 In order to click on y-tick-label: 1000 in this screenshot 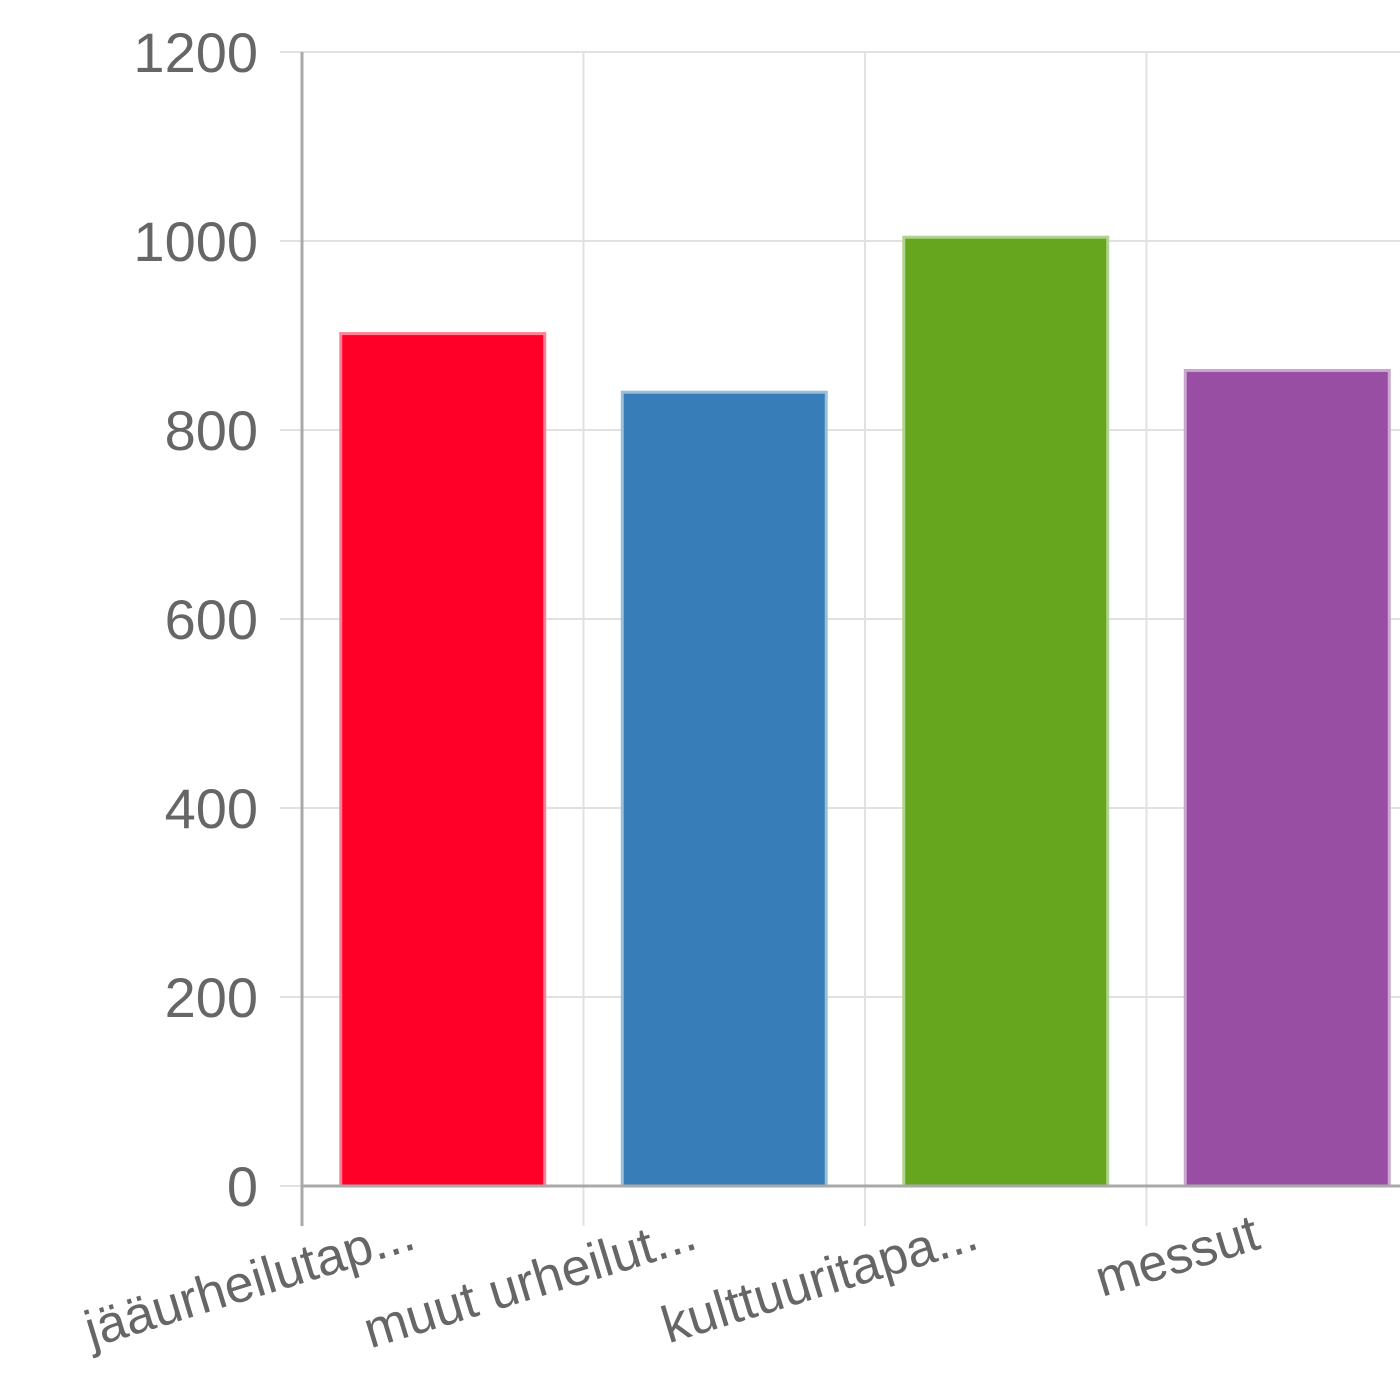, I will do `click(195, 241)`.